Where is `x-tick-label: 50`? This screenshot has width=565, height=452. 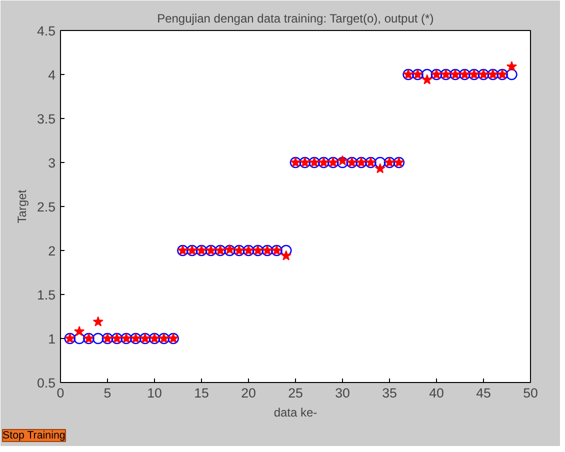
x-tick-label: 50 is located at coordinates (530, 393).